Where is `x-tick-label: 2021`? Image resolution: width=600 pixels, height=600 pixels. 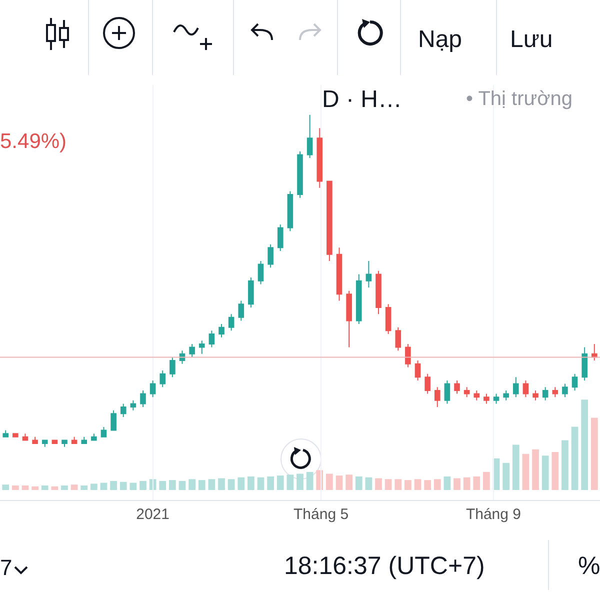 x-tick-label: 2021 is located at coordinates (153, 514).